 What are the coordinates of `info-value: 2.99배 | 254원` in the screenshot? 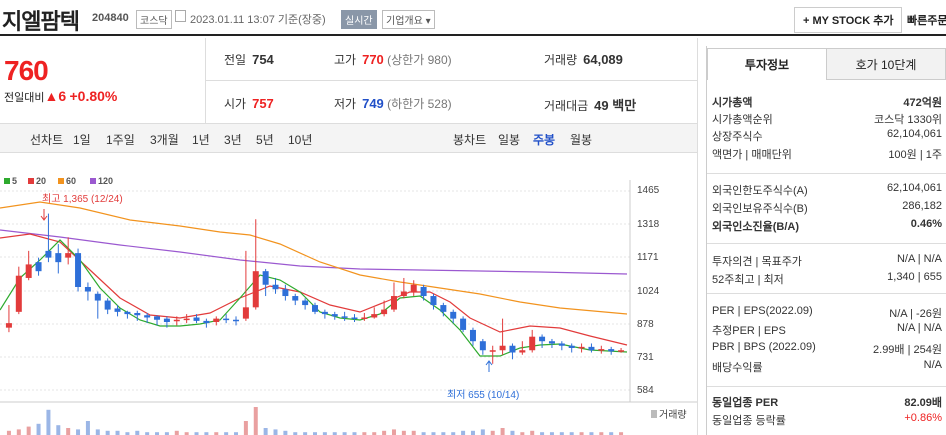 It's located at (907, 350).